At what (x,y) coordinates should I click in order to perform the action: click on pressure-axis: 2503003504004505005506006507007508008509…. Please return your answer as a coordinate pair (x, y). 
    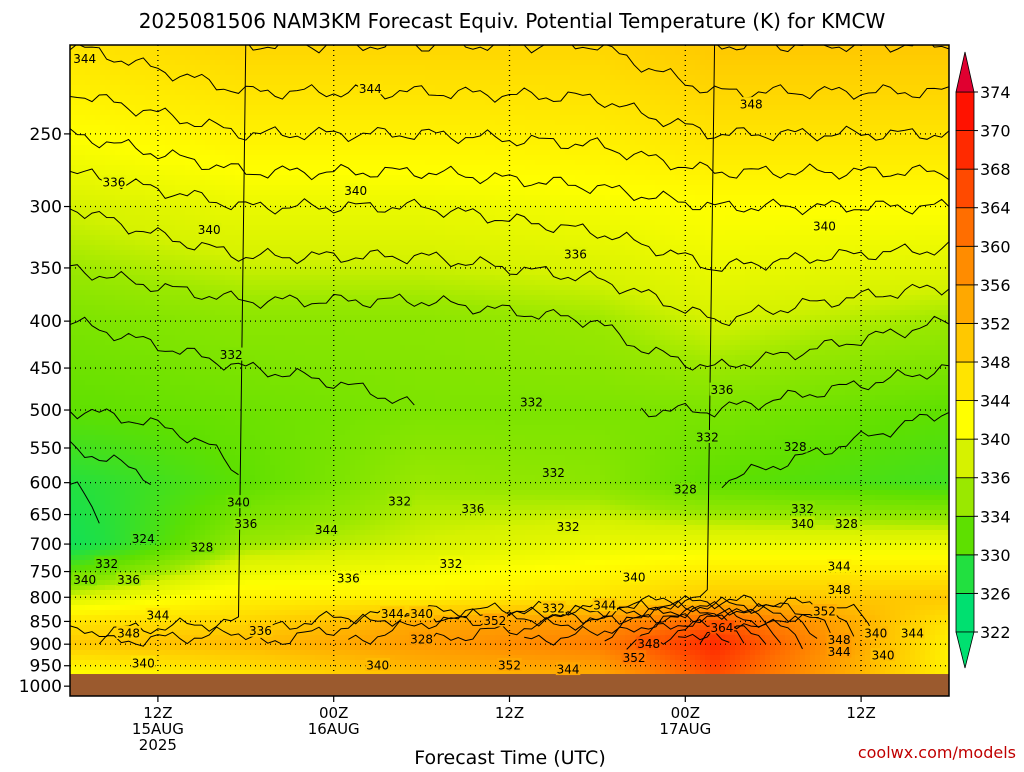
    Looking at the image, I should click on (44, 411).